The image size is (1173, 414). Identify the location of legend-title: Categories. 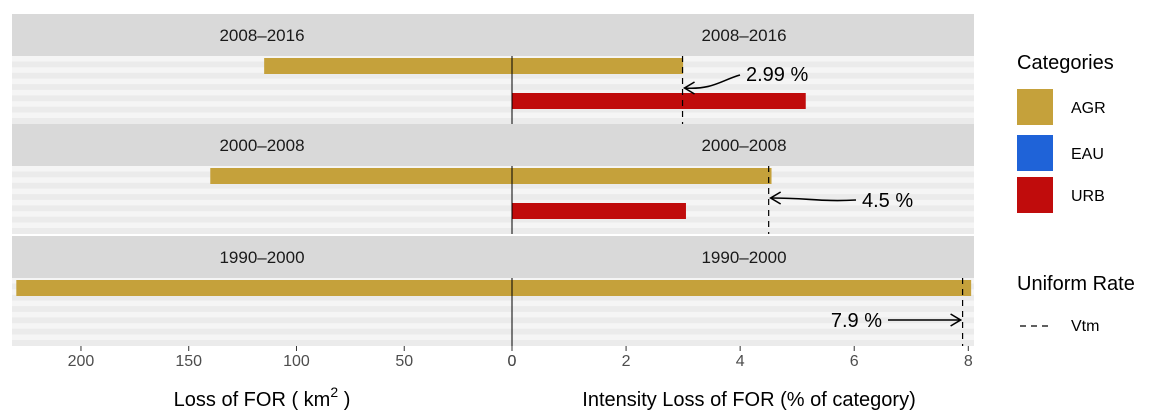
(1065, 63).